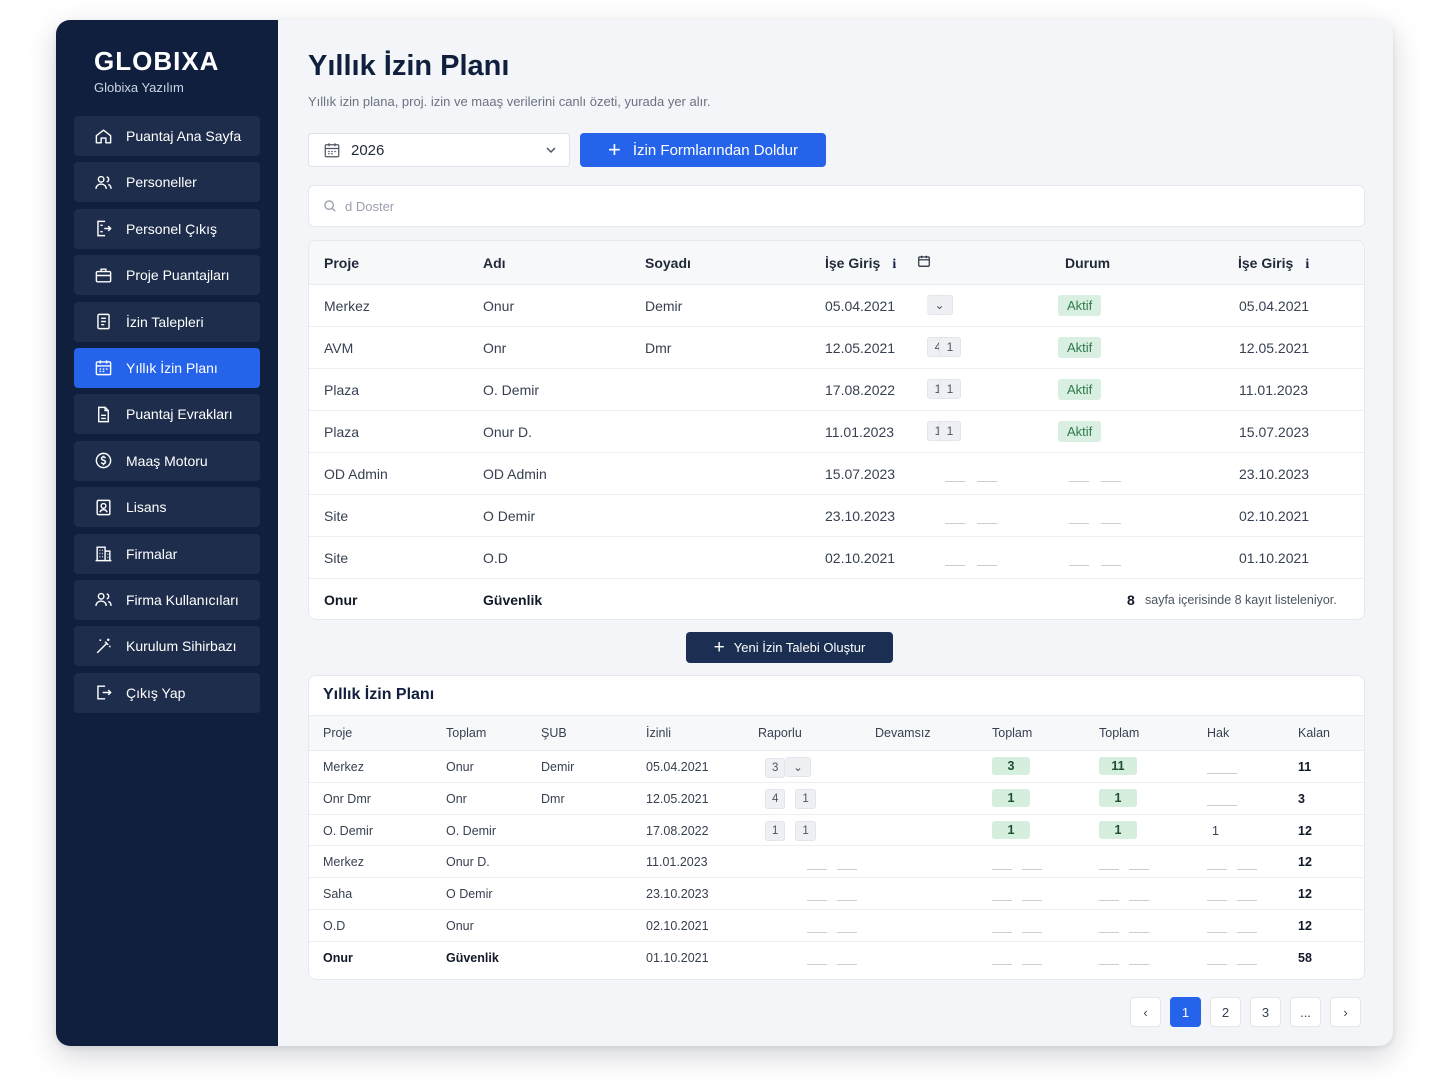 The image size is (1448, 1086). Describe the element at coordinates (515, 474) in the screenshot. I see `cell-adi: OD Admin` at that location.